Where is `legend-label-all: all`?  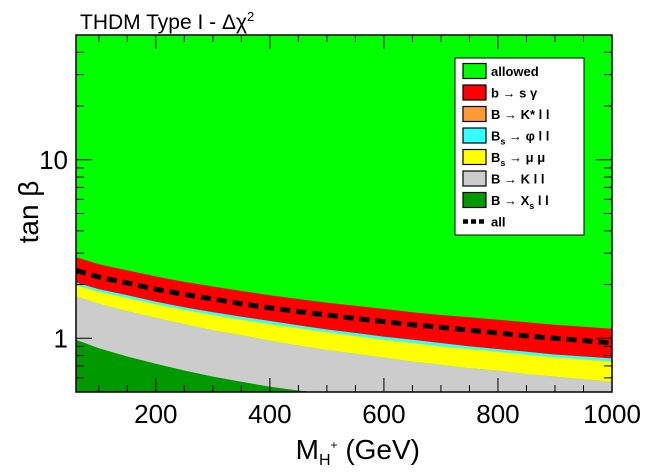 legend-label-all: all is located at coordinates (498, 222).